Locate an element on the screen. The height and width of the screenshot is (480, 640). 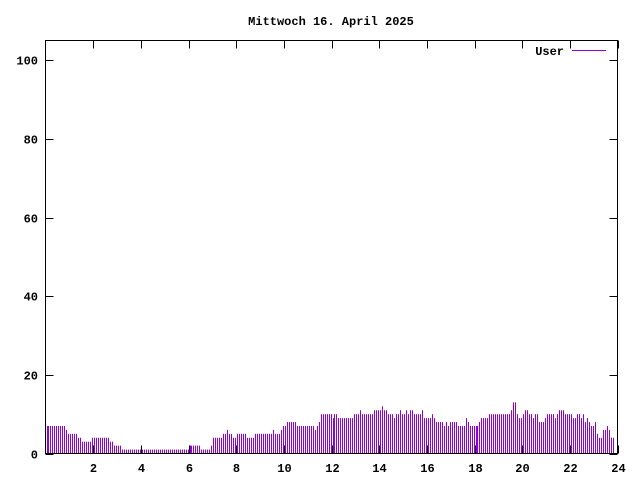
x-tick-label: 18 is located at coordinates (475, 469).